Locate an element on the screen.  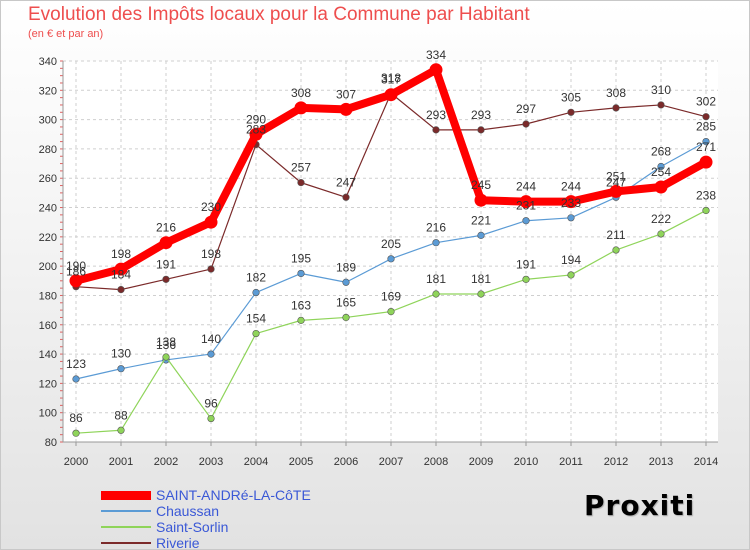
data-label: 189 is located at coordinates (346, 267).